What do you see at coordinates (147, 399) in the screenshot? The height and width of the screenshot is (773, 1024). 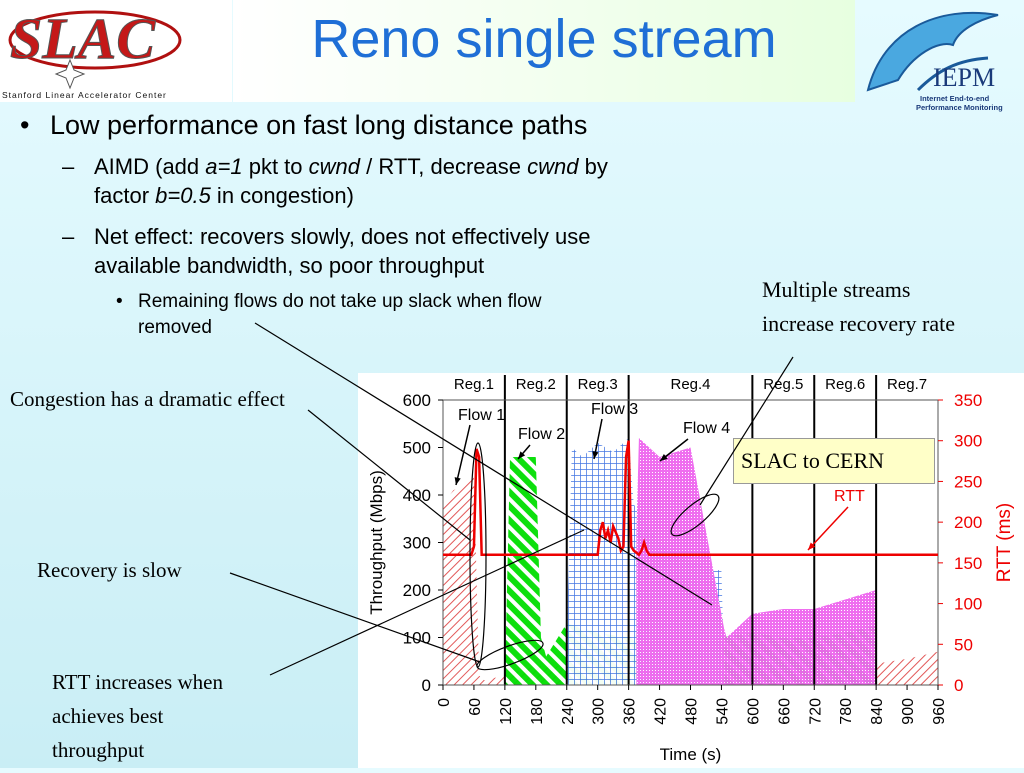 I see `annotation-congestion: Congestion has a dramatic effect` at bounding box center [147, 399].